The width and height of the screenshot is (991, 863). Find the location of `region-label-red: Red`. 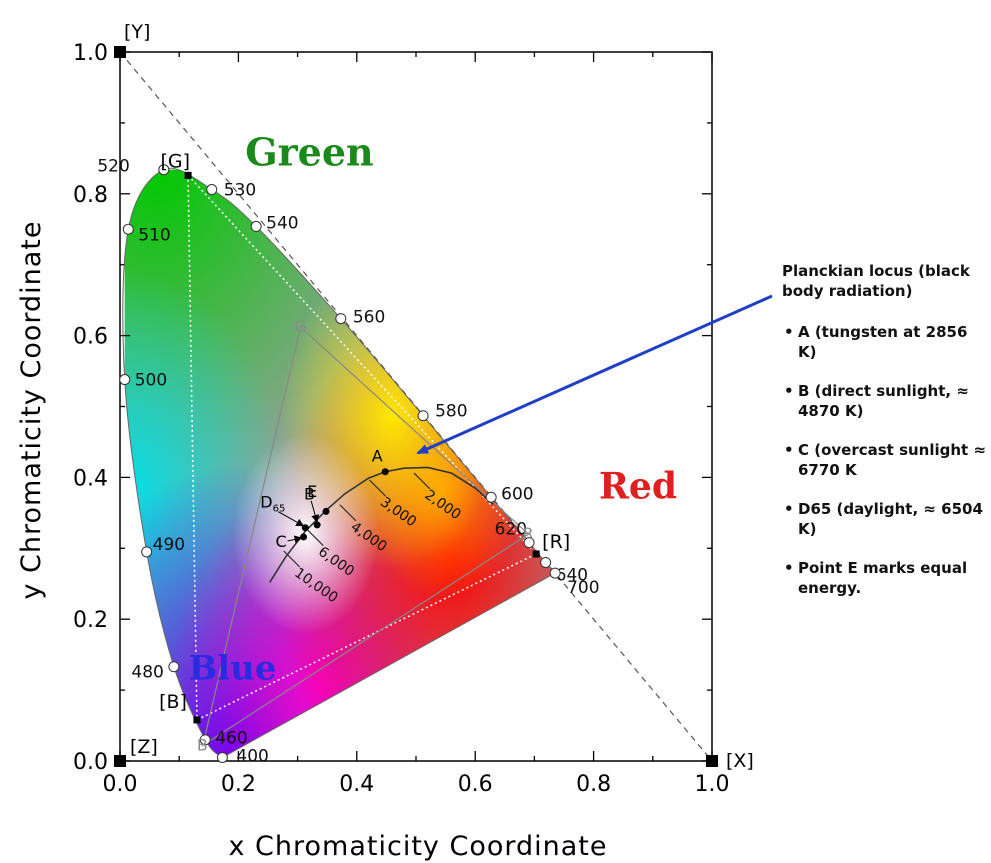

region-label-red: Red is located at coordinates (638, 487).